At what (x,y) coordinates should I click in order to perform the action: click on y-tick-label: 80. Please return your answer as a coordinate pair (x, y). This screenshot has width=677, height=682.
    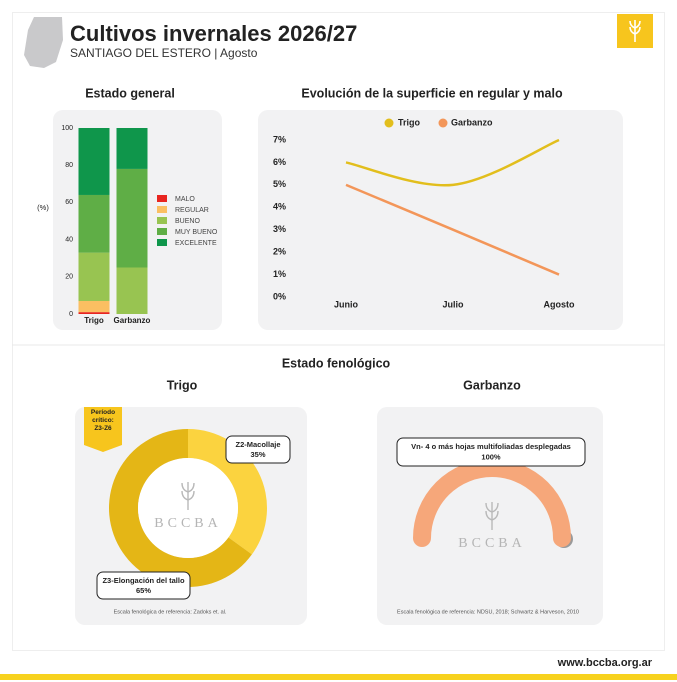
    Looking at the image, I should click on (69, 165).